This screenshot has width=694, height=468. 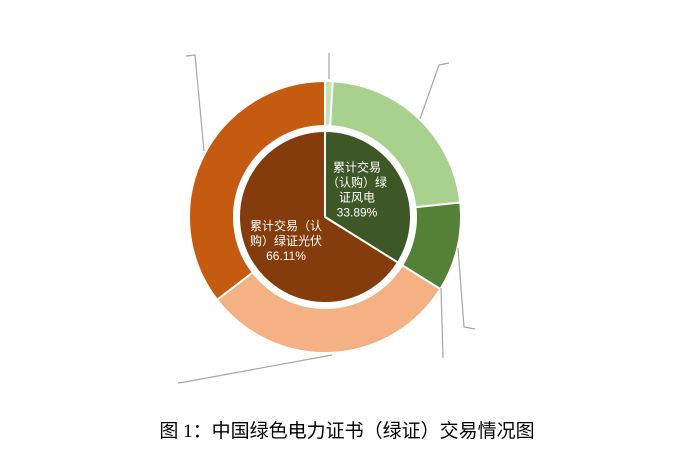 What do you see at coordinates (318, 217) in the screenshot?
I see `pie-slice-solar` at bounding box center [318, 217].